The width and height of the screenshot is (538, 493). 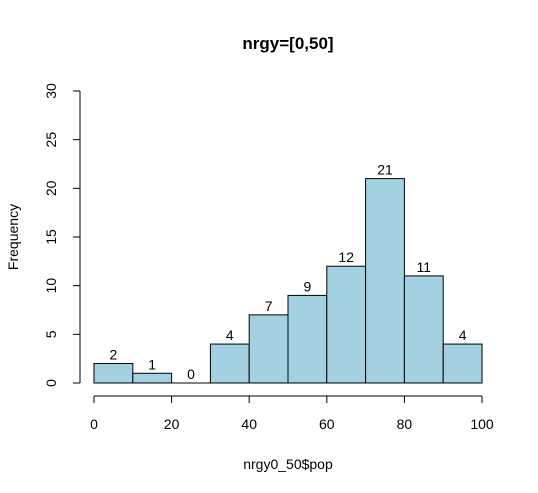 What do you see at coordinates (308, 286) in the screenshot?
I see `count-label: 9` at bounding box center [308, 286].